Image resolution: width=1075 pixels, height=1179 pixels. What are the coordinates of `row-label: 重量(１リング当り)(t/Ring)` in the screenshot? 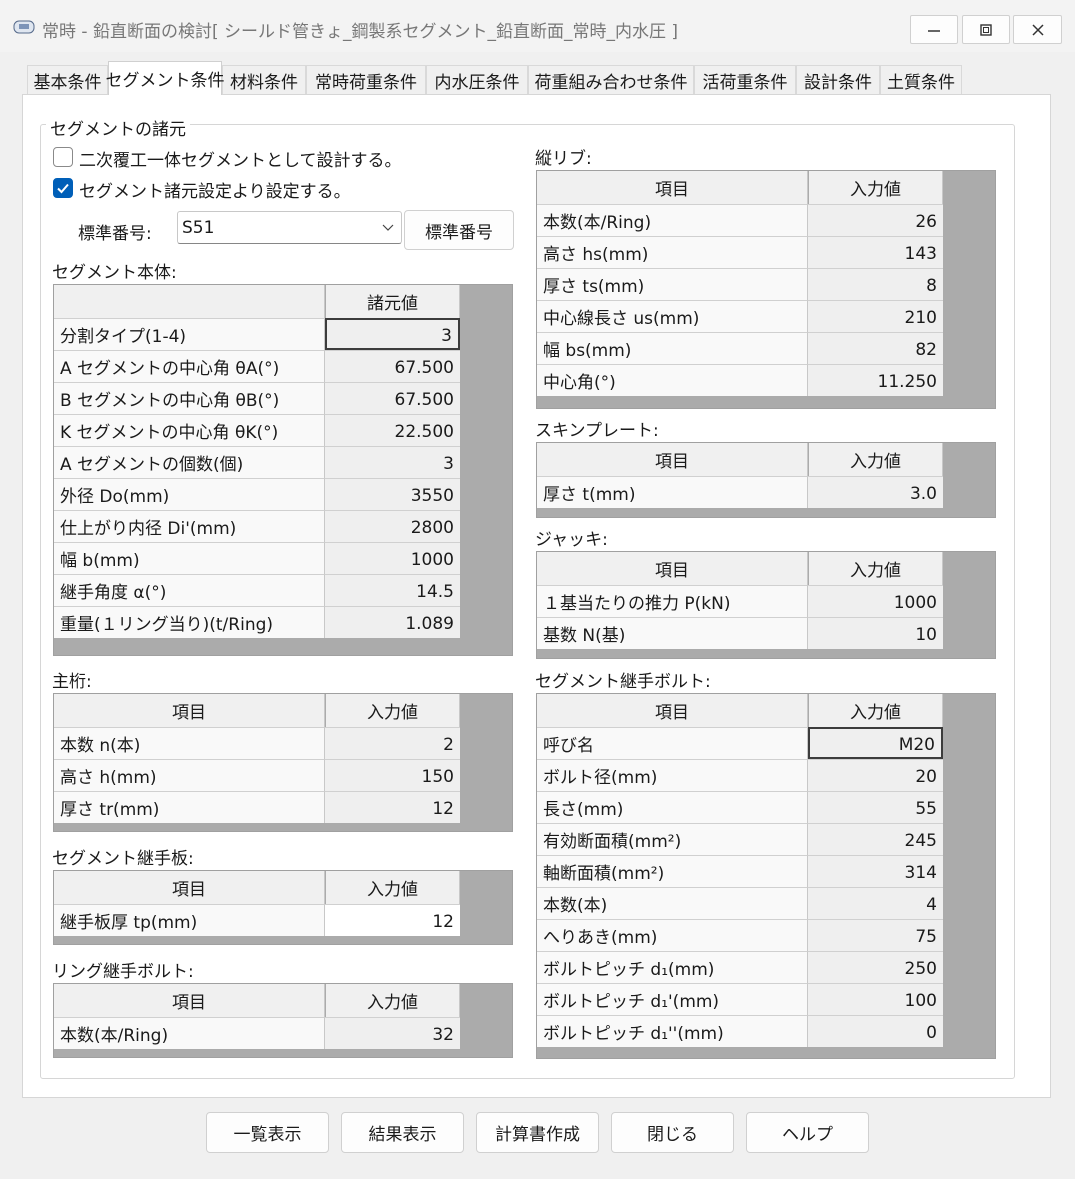 It's located at (189, 622).